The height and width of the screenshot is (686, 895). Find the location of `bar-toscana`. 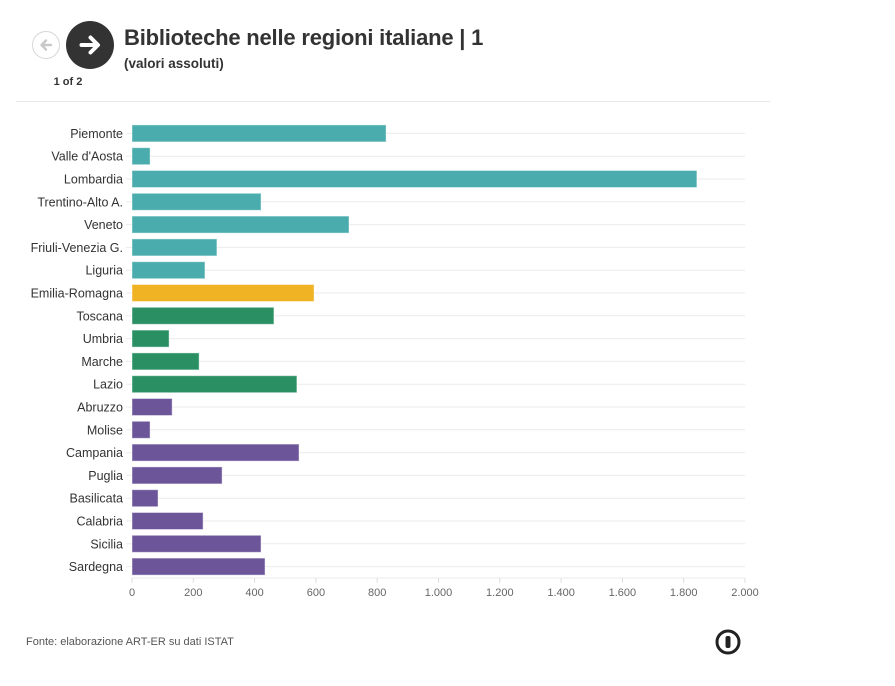

bar-toscana is located at coordinates (203, 315).